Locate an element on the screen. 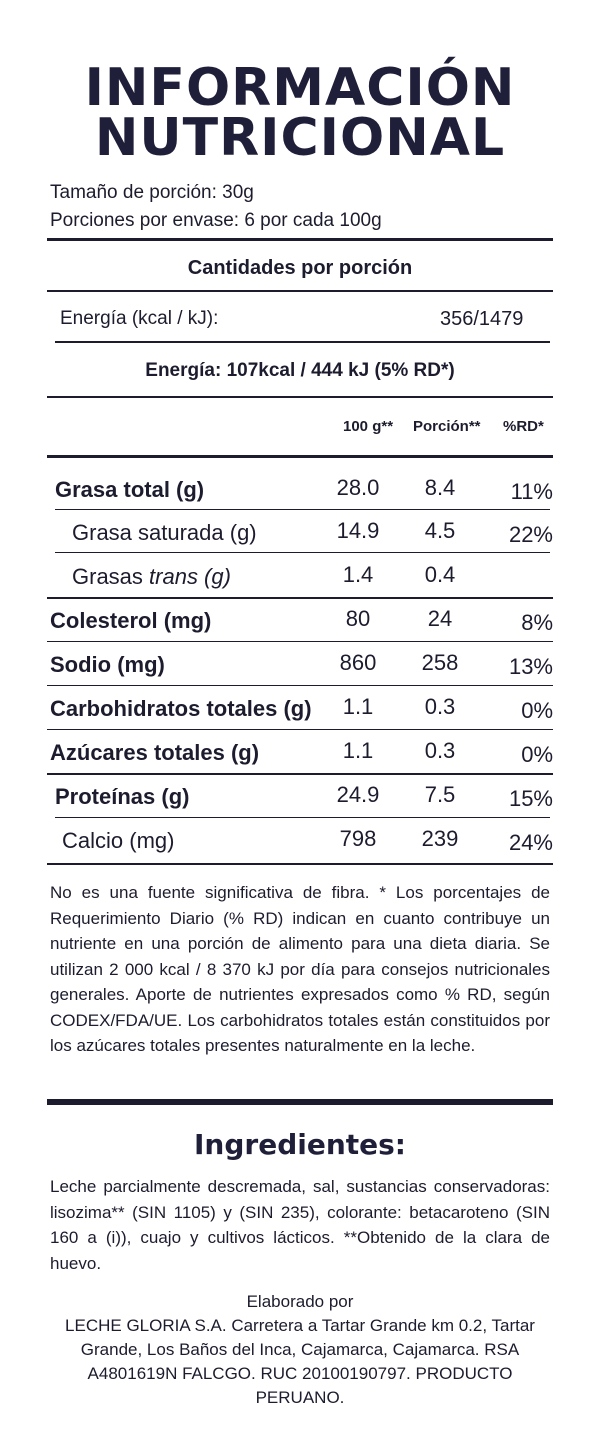  nutrient-label-italic: trans (g) is located at coordinates (190, 576).